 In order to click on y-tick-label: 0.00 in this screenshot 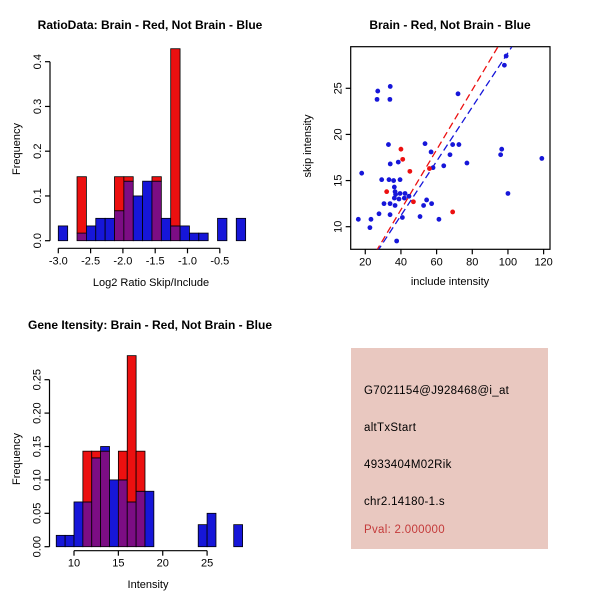, I will do `click(38, 546)`.